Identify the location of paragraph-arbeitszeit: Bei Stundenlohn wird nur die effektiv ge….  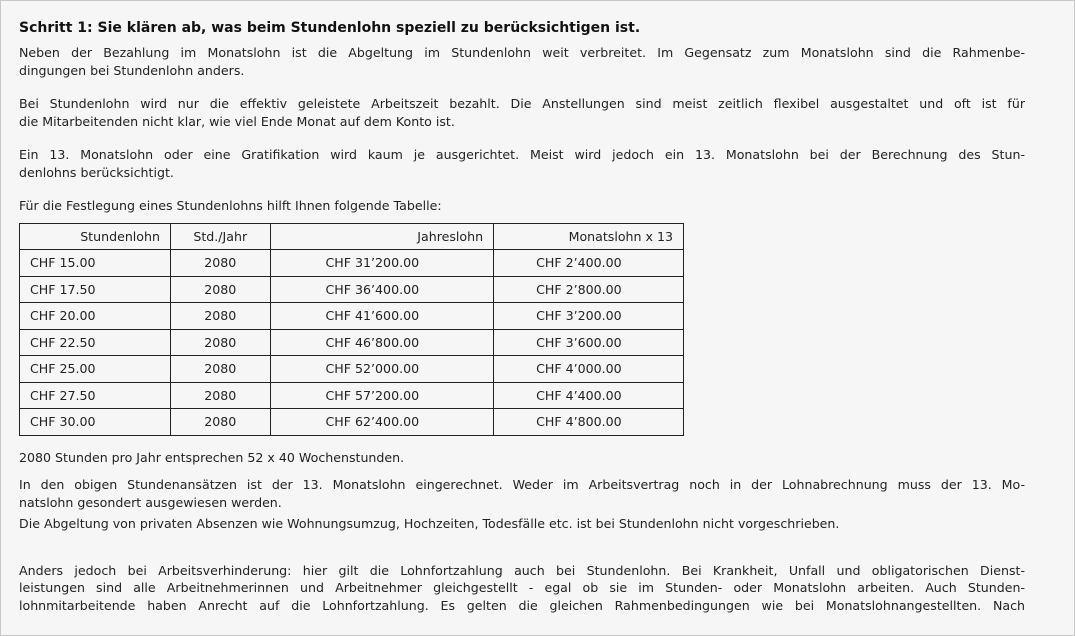
(522, 112).